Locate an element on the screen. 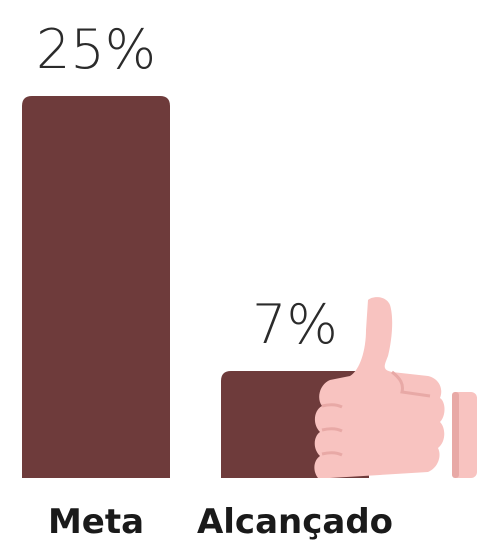 This screenshot has width=477, height=543. category-label: Meta is located at coordinates (96, 522).